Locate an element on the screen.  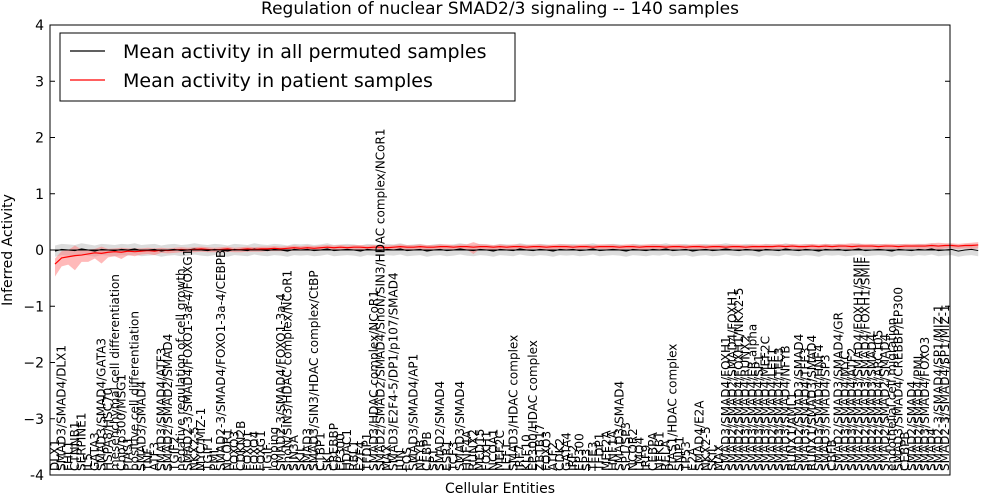
category-label: MEF2C is located at coordinates (500, 450).